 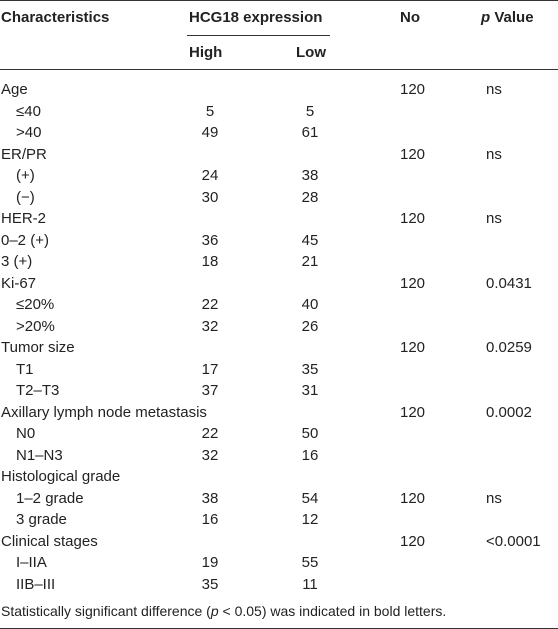 I want to click on row-high: 19, so click(x=210, y=562).